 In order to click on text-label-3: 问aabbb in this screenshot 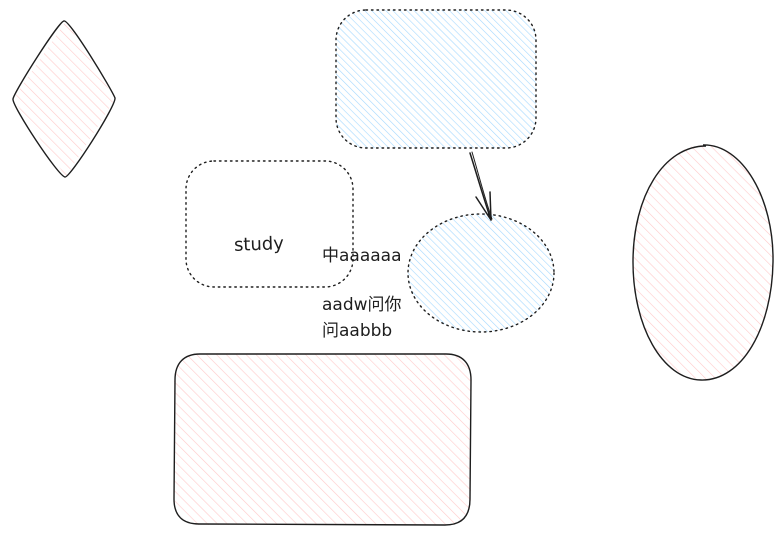, I will do `click(357, 331)`.